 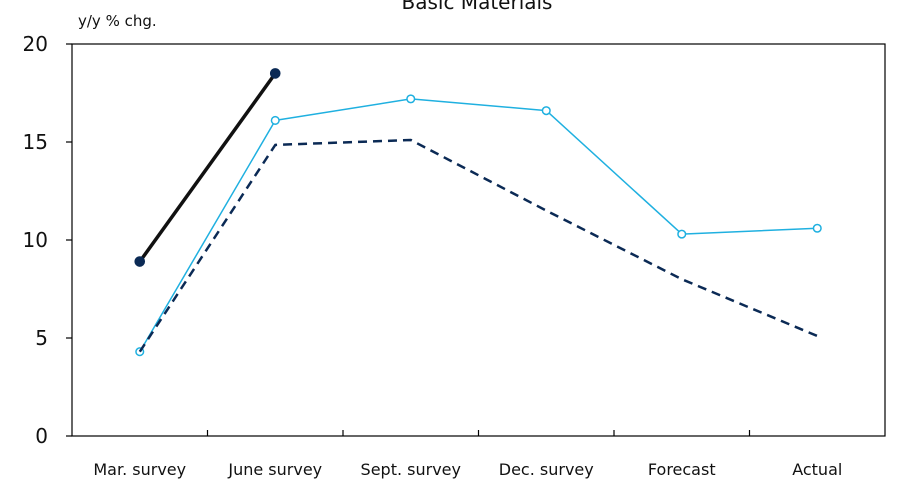 I want to click on y-axis-unit-label: y/y % chg., so click(x=117, y=21).